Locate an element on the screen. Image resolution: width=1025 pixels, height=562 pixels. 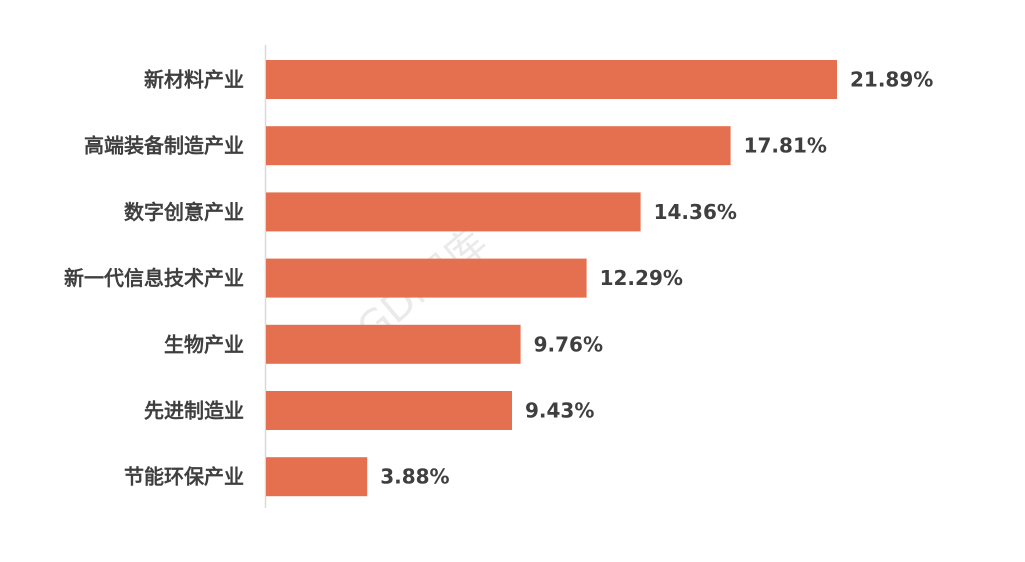
data-label: 14.36% is located at coordinates (695, 212).